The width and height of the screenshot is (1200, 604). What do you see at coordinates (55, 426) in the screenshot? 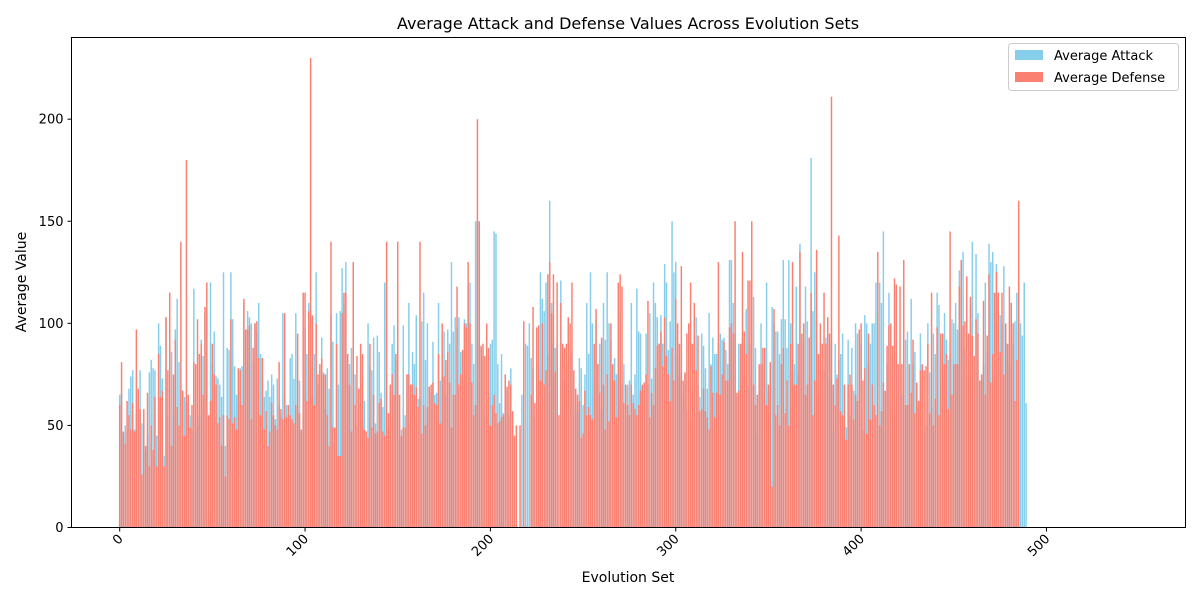
I see `y-tick-label: 50` at bounding box center [55, 426].